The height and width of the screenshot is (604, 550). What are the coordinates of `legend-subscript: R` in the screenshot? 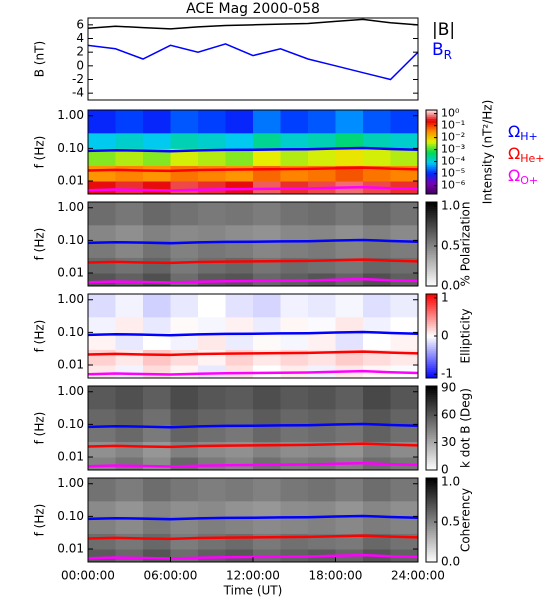 It's located at (448, 55).